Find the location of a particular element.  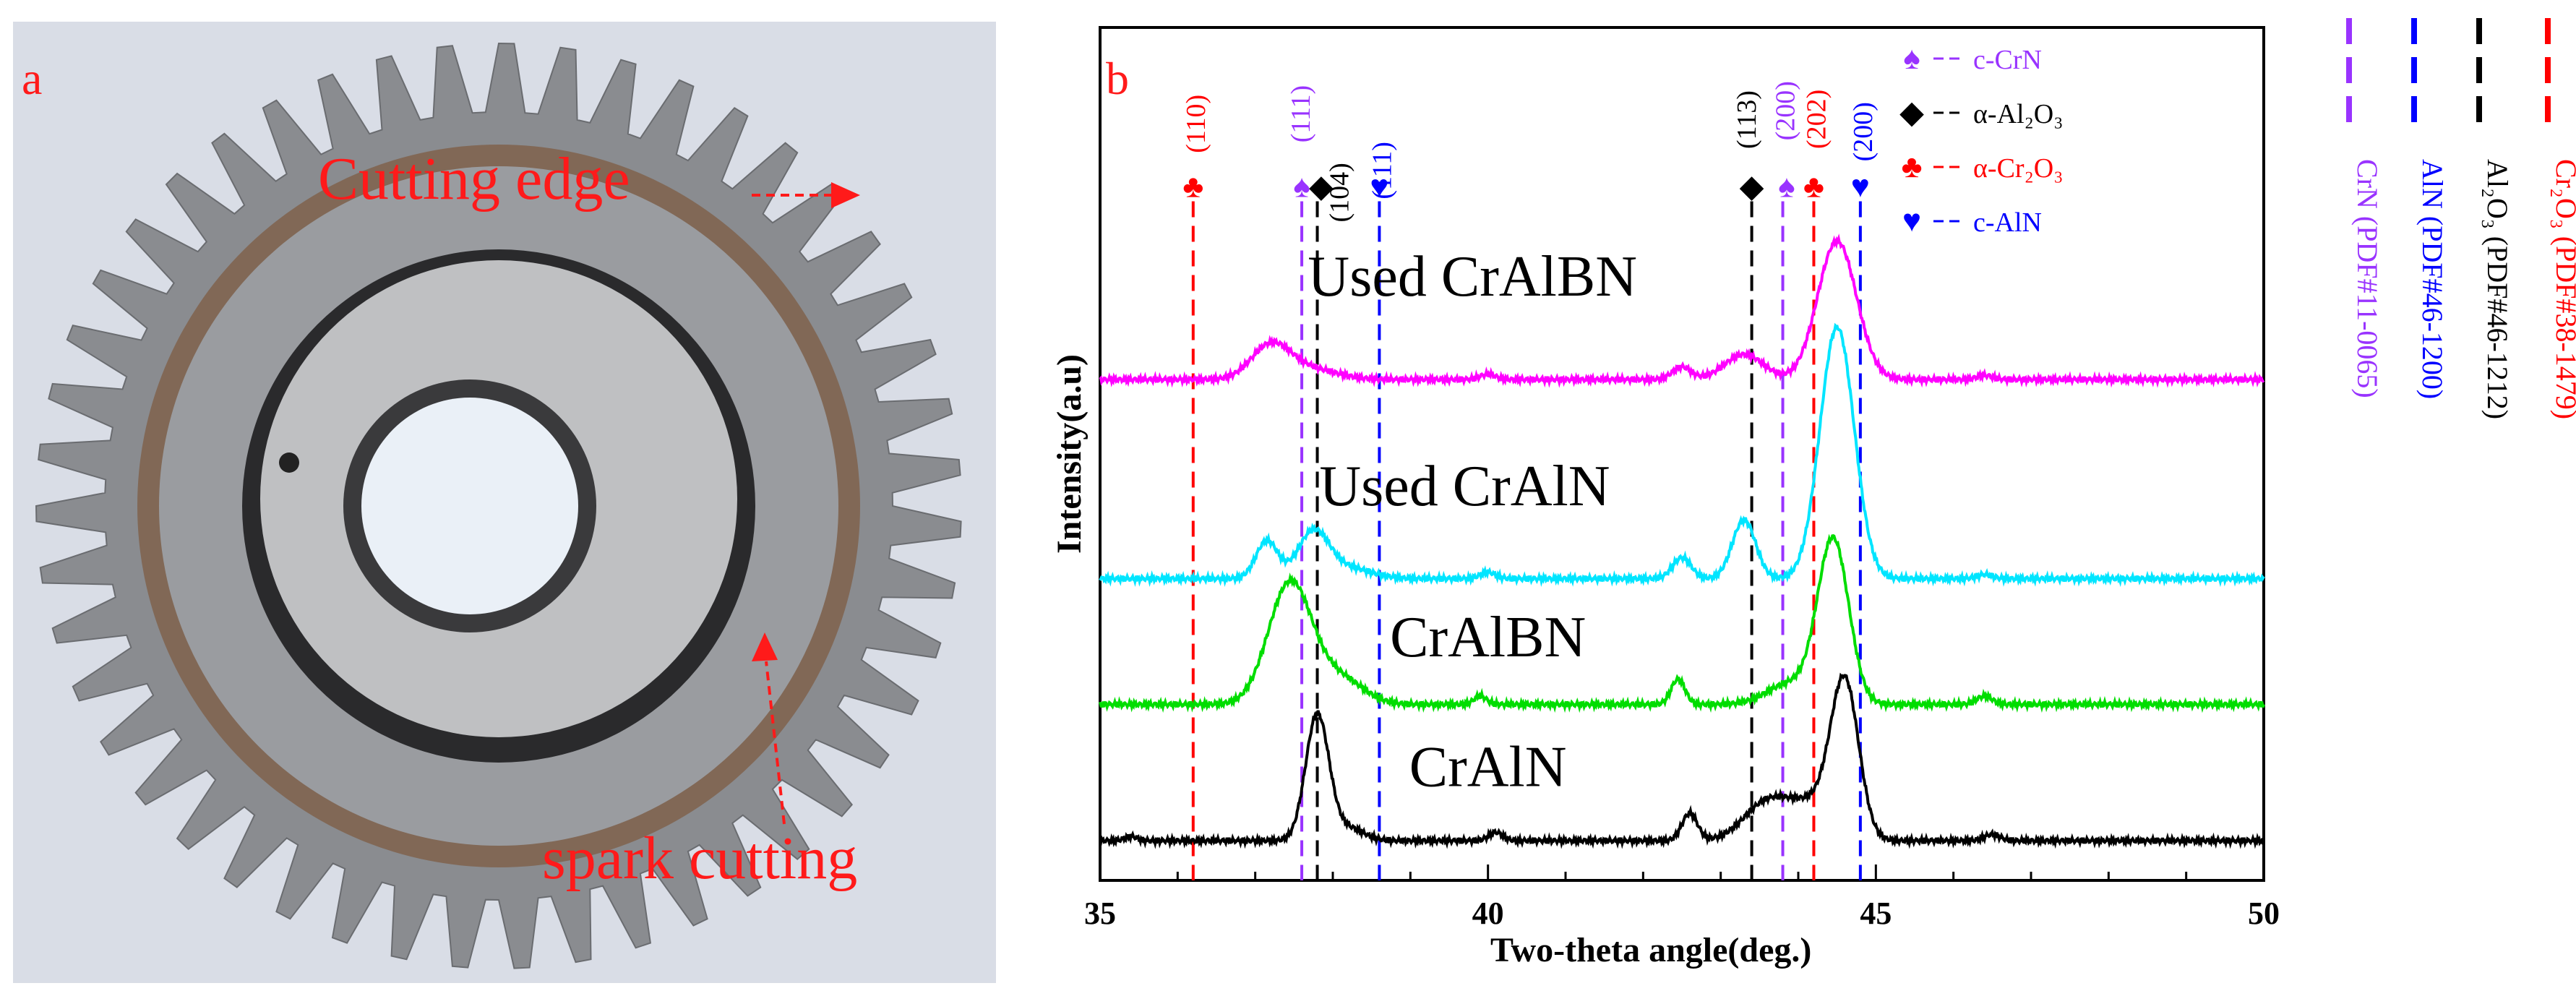

x-tick-label: 50 is located at coordinates (2264, 913).